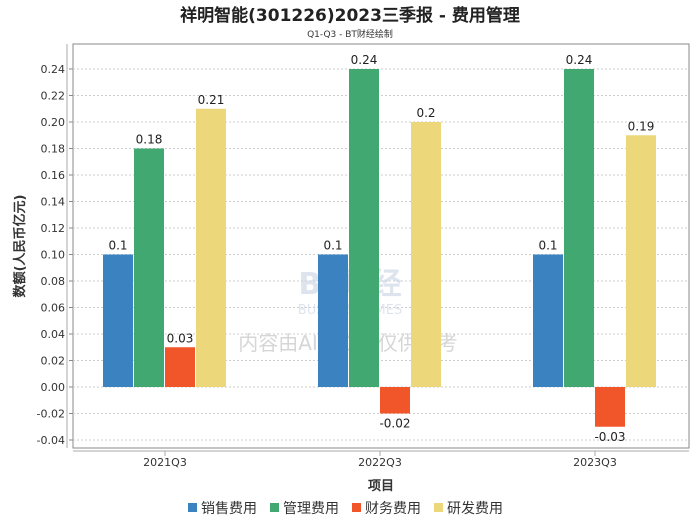  I want to click on y-tick-label: 0.08, so click(53, 281).